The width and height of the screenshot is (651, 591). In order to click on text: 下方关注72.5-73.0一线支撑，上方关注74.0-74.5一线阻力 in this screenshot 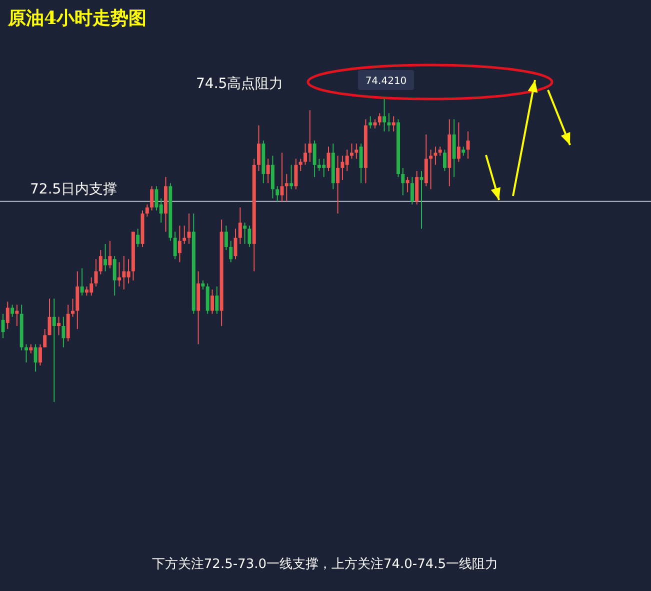, I will do `click(325, 564)`.